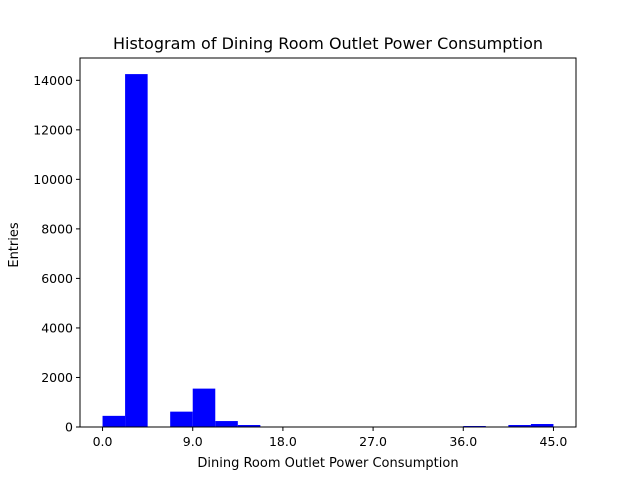  What do you see at coordinates (57, 278) in the screenshot?
I see `y-tick-label: 6000` at bounding box center [57, 278].